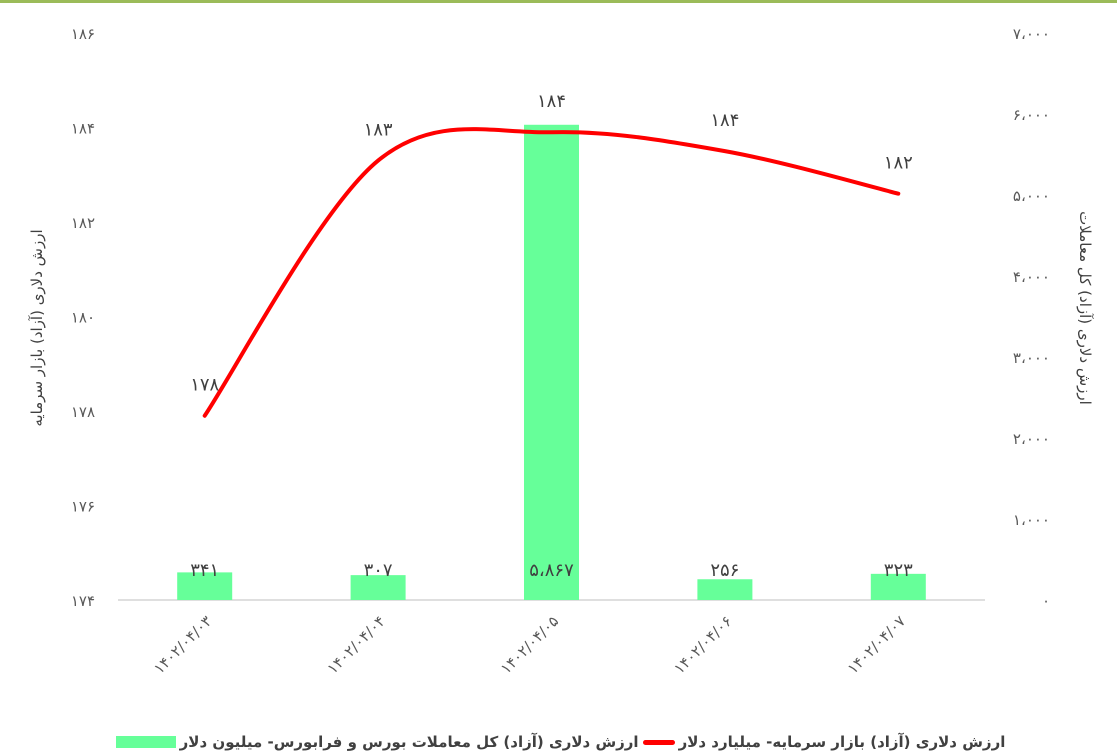 This screenshot has width=1117, height=756. I want to click on right-axis-tick-label: ۴،۰۰۰, so click(1031, 277).